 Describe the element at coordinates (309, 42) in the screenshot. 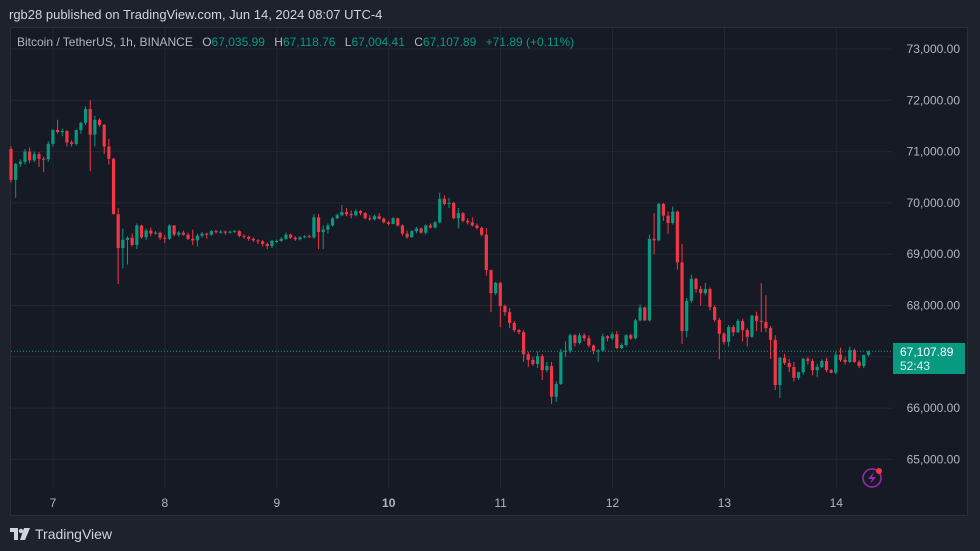

I see `high-value: 67,118.76` at that location.